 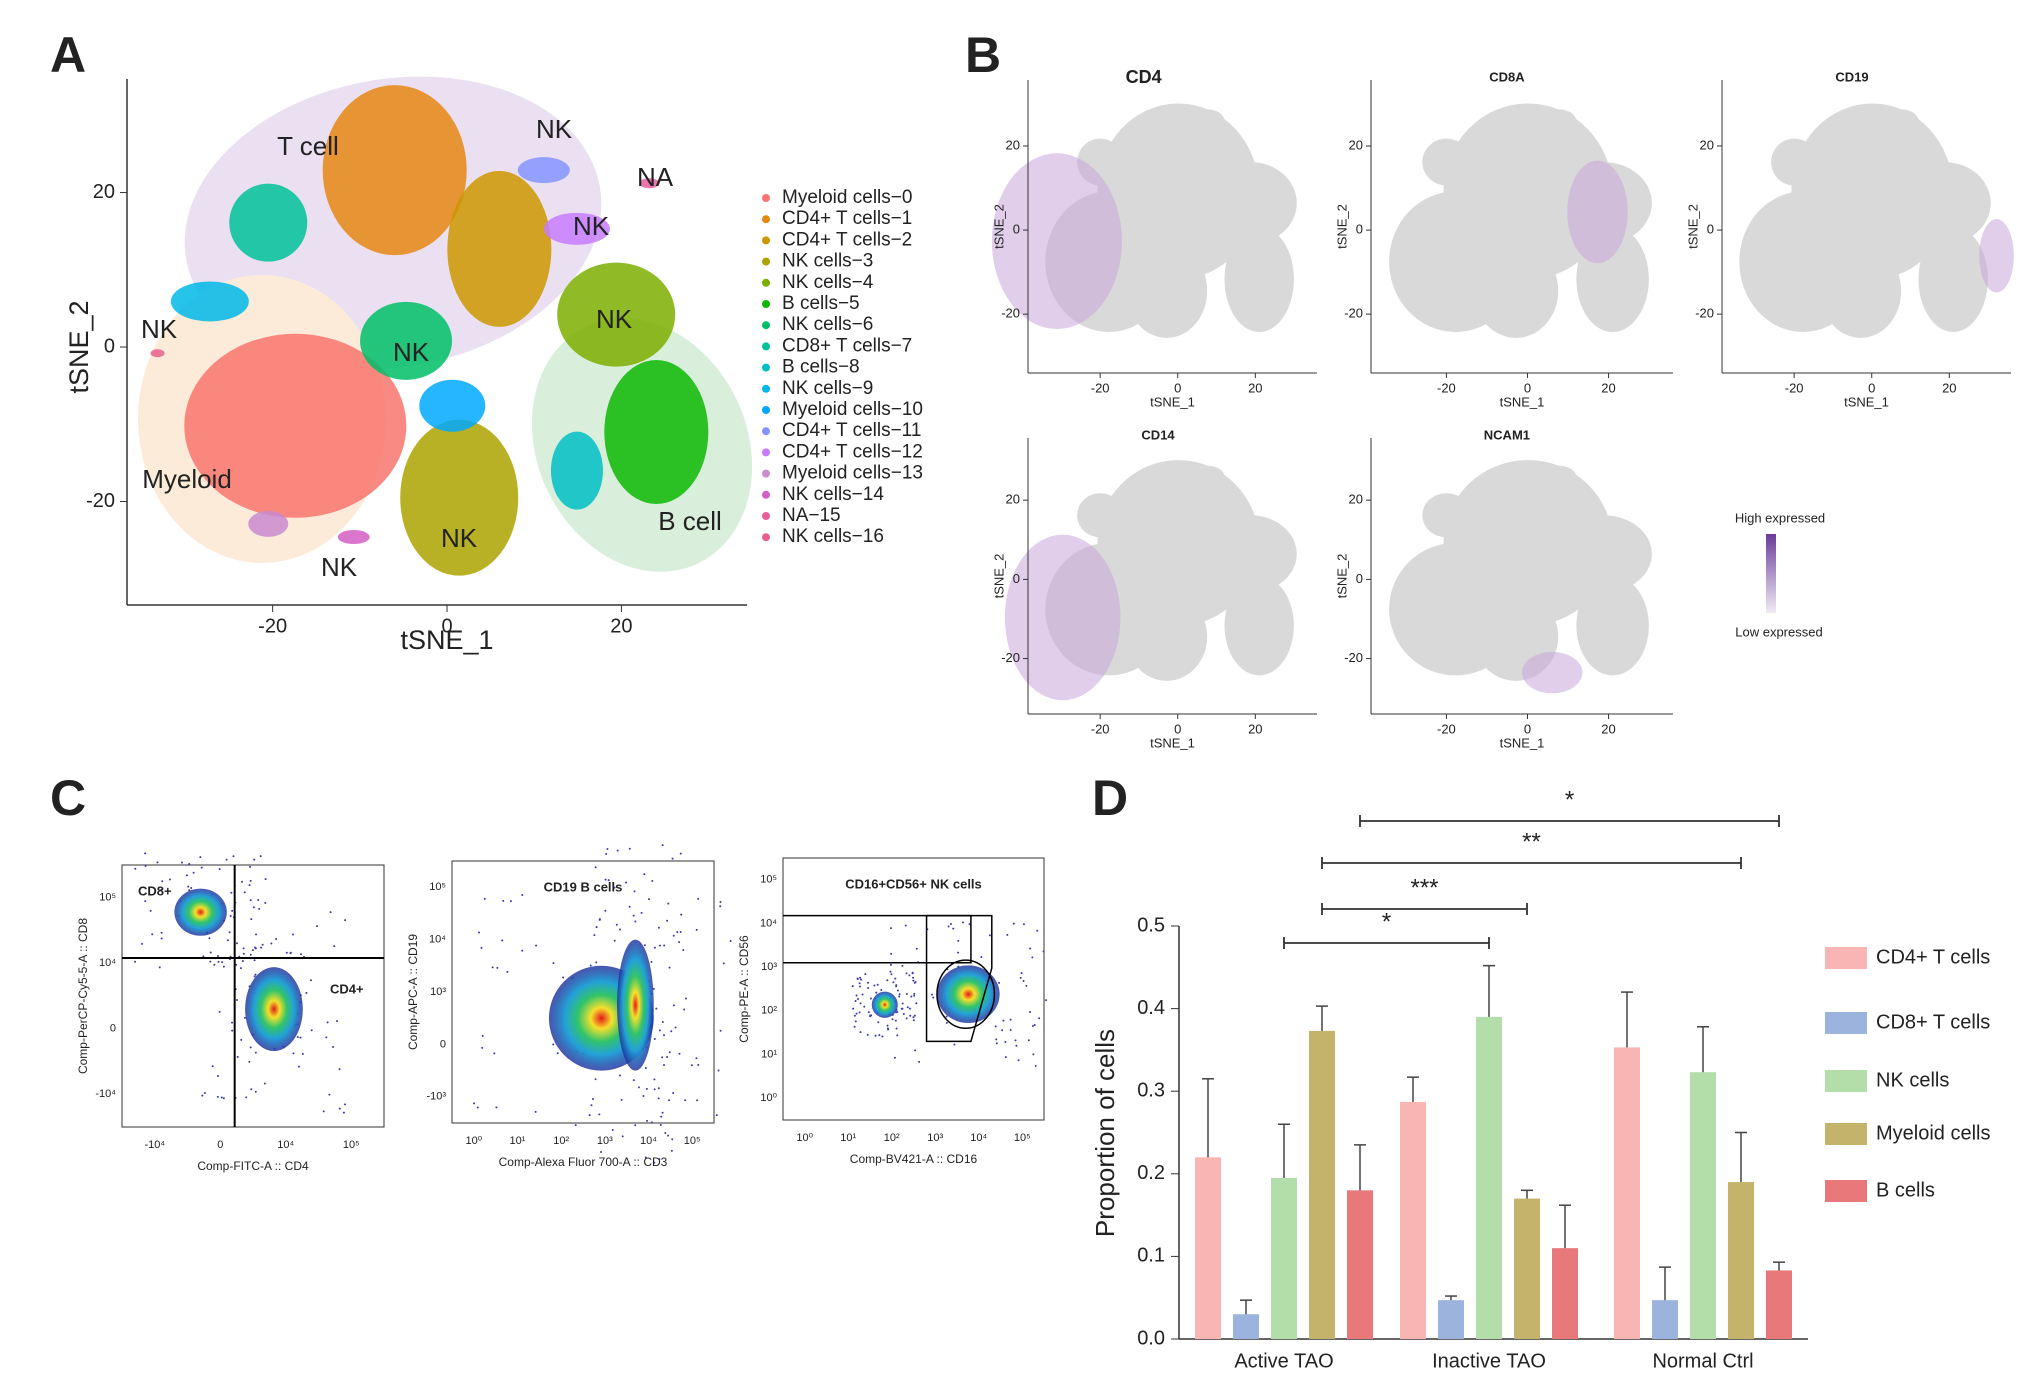 I want to click on significance: *, so click(x=1386, y=921).